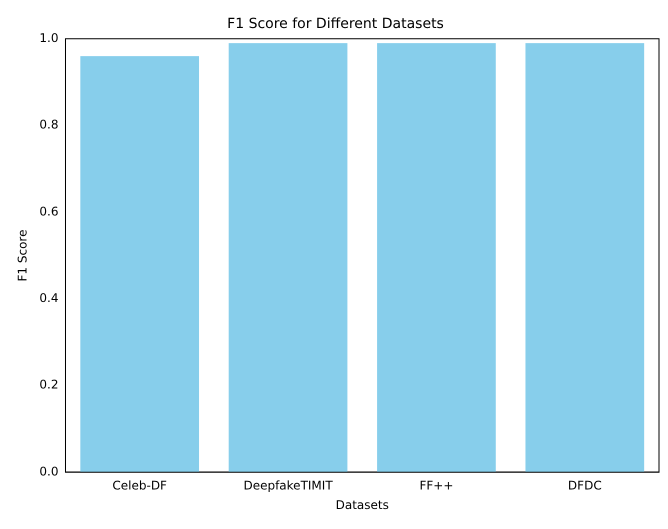 The height and width of the screenshot is (529, 668). I want to click on chart-title: F1 Score for Different Datasets, so click(335, 24).